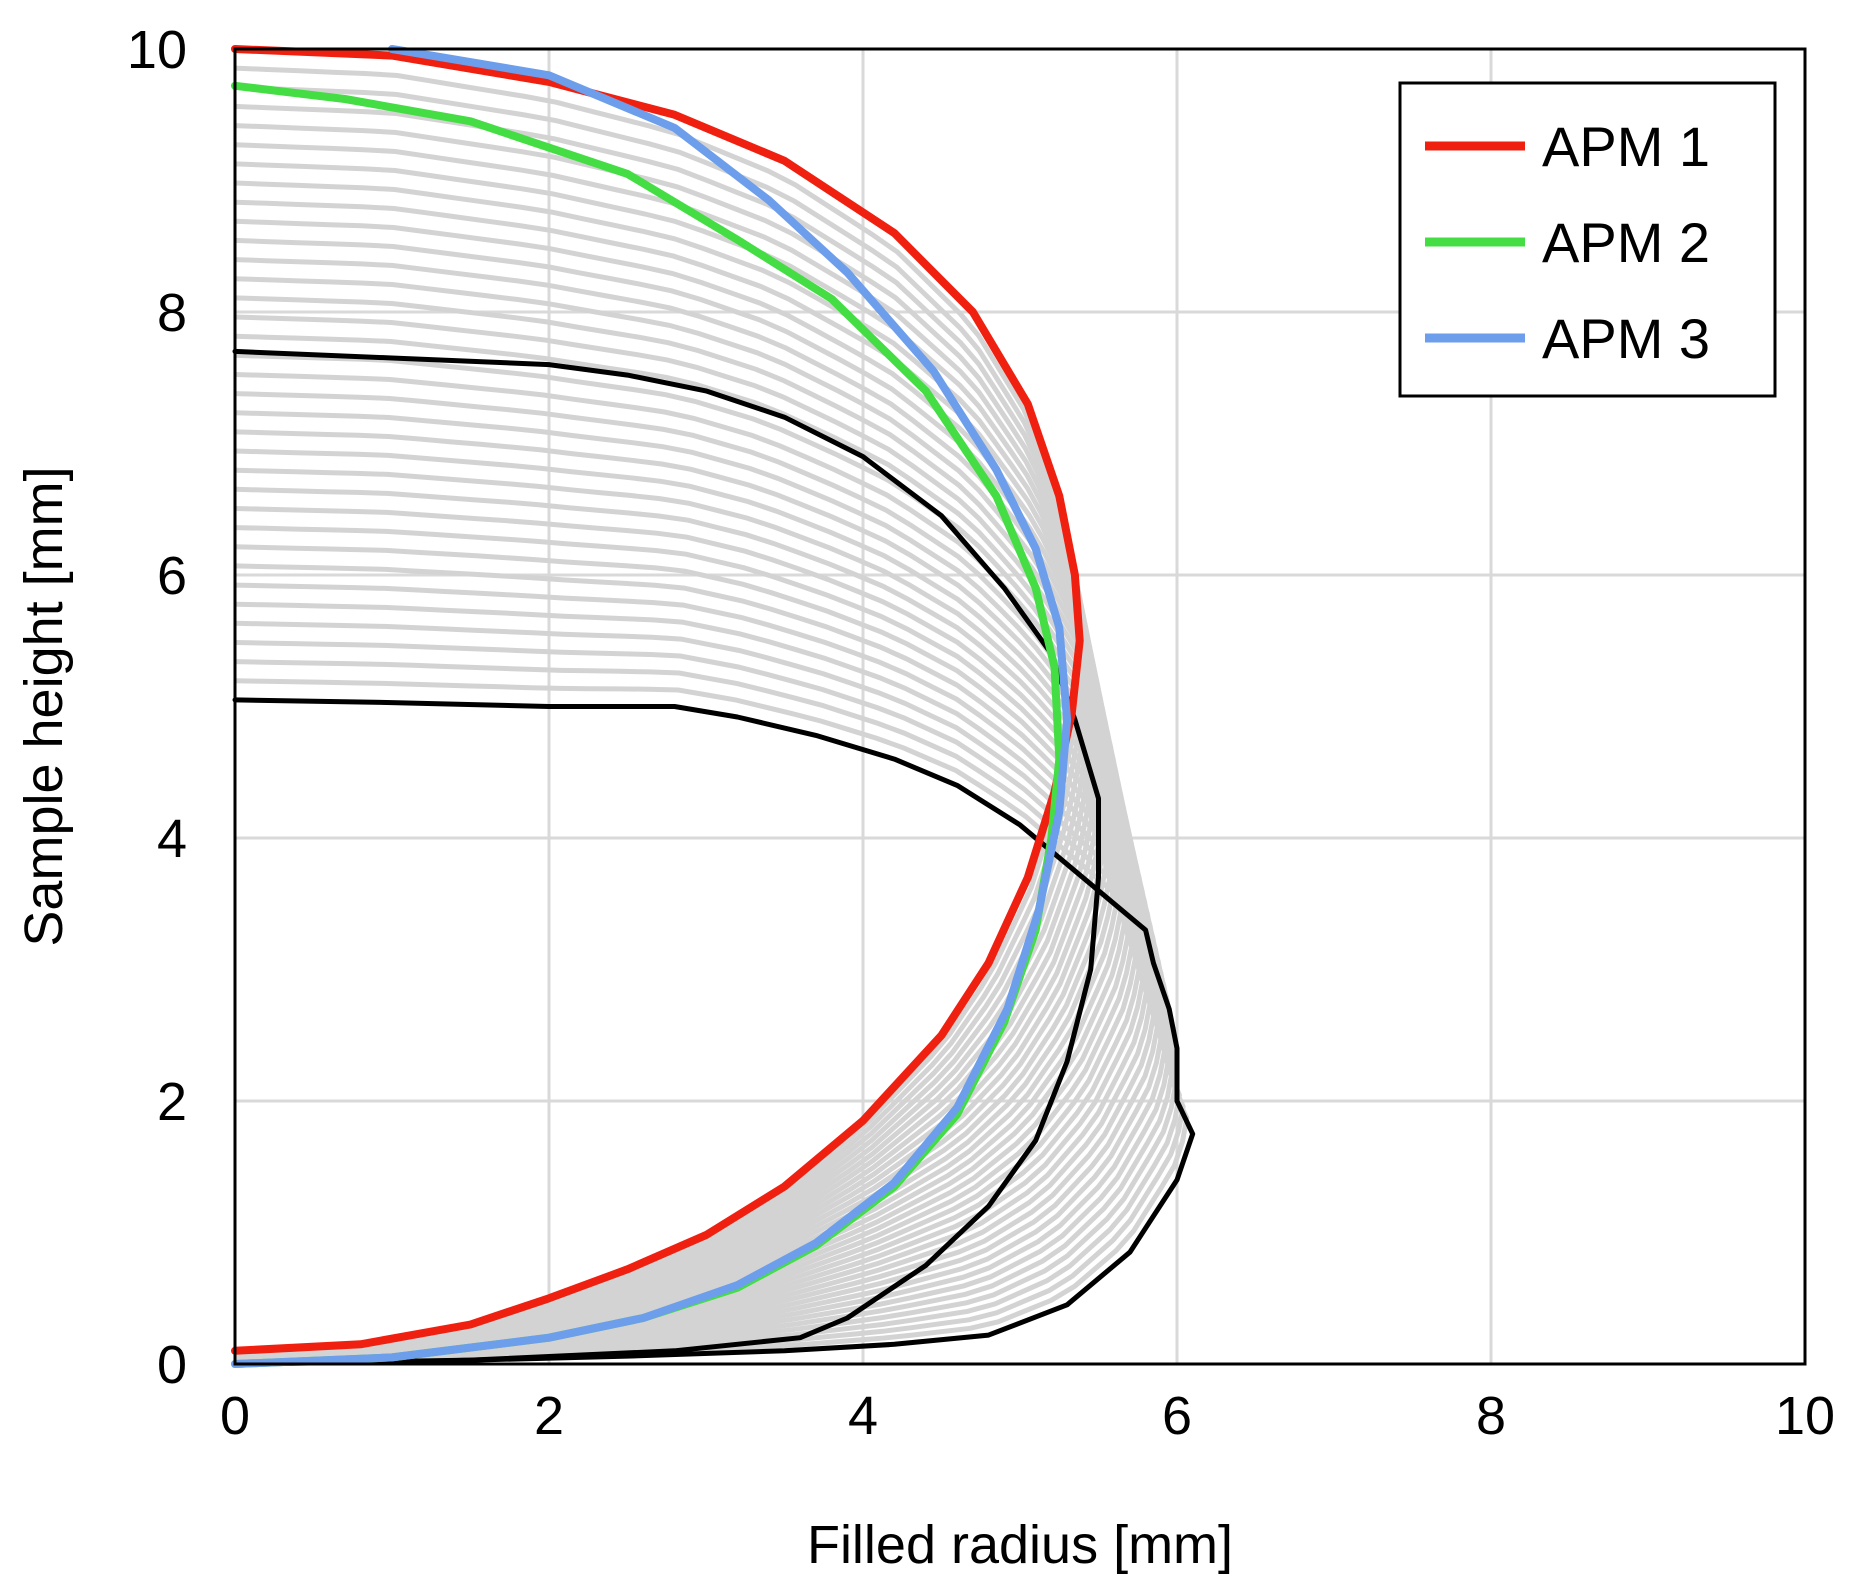 This screenshot has width=1850, height=1581. Describe the element at coordinates (157, 50) in the screenshot. I see `y-tick-label: 10` at that location.